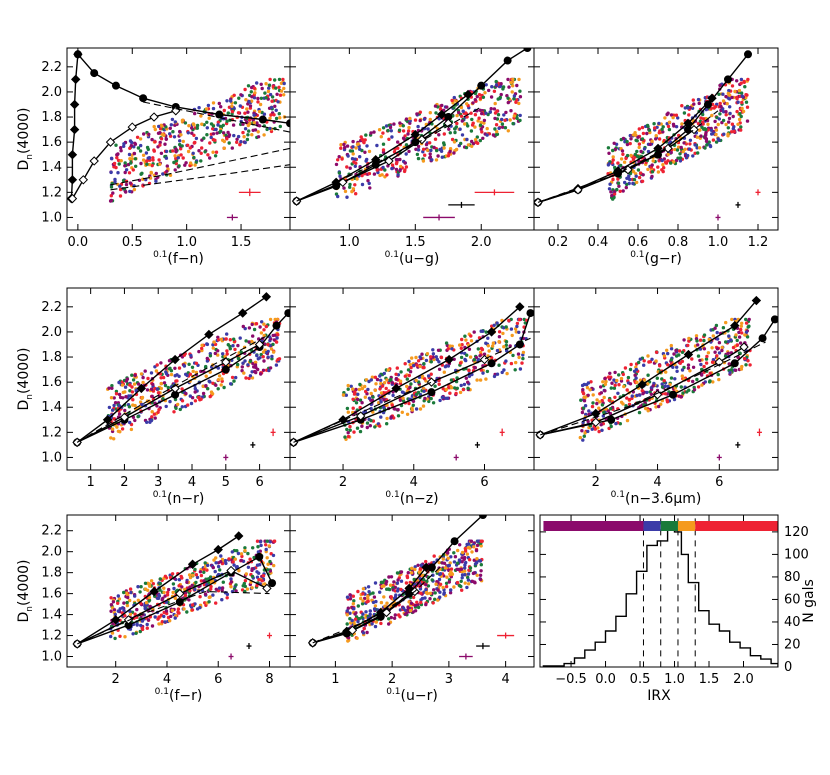  I want to click on panel-p6: 2 4 60.1(n−3.6μm), so click(656, 397).